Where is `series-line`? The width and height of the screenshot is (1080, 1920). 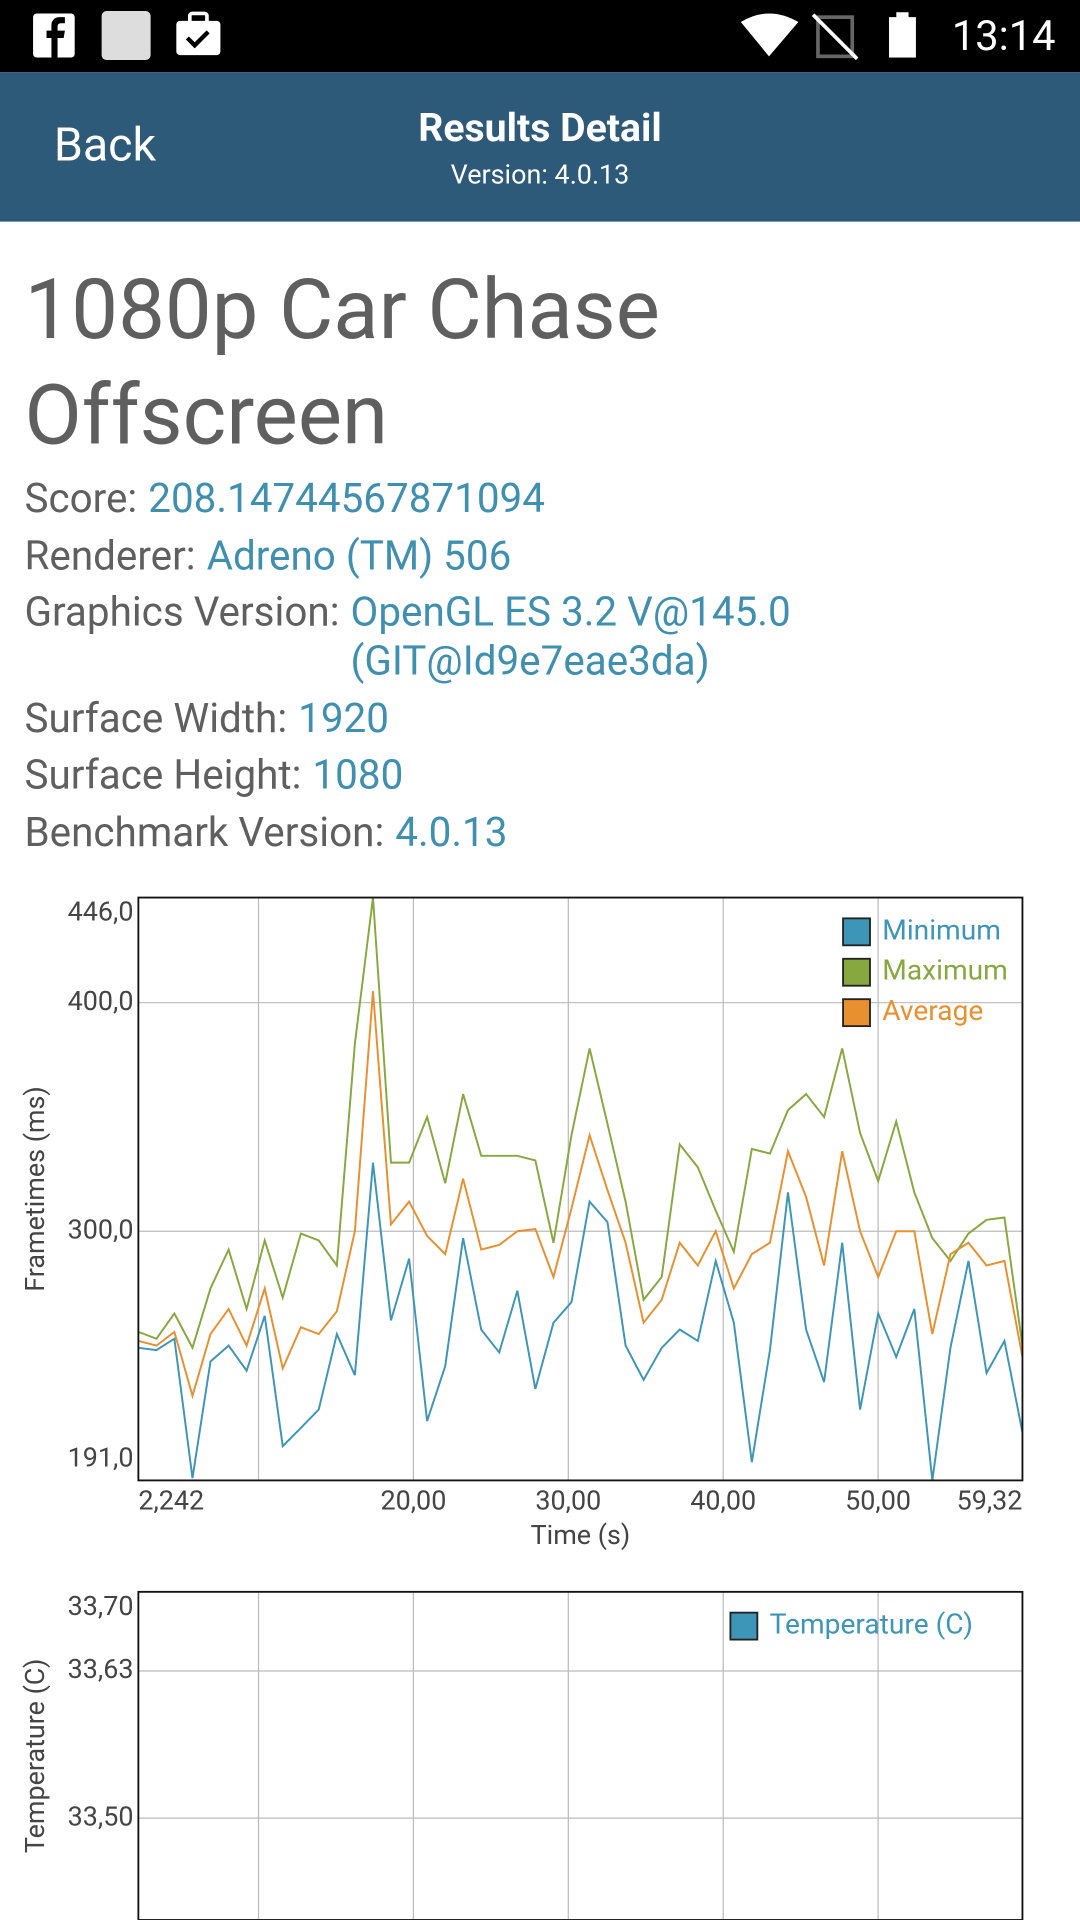
series-line is located at coordinates (580, 1321).